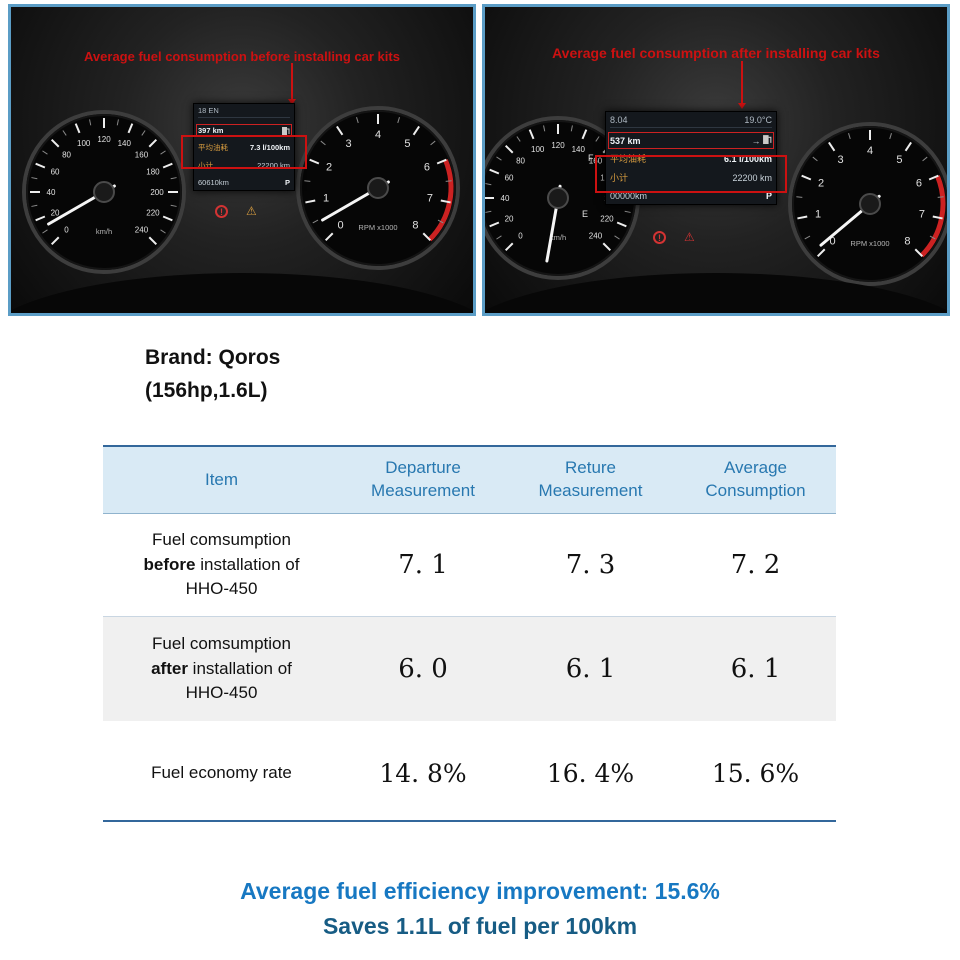 The height and width of the screenshot is (960, 960). I want to click on row-item-label: Fuel economy rate, so click(221, 772).